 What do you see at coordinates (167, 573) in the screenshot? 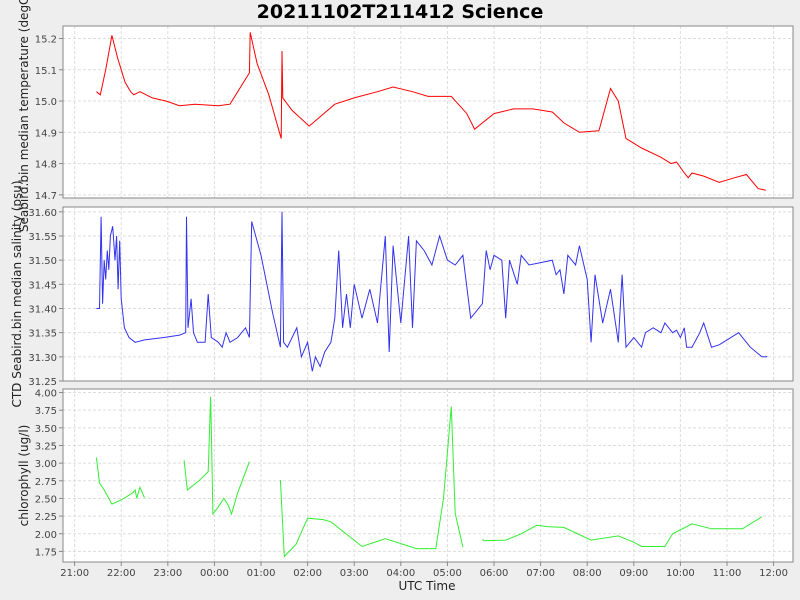
I see `x-tick-label: 23:00` at bounding box center [167, 573].